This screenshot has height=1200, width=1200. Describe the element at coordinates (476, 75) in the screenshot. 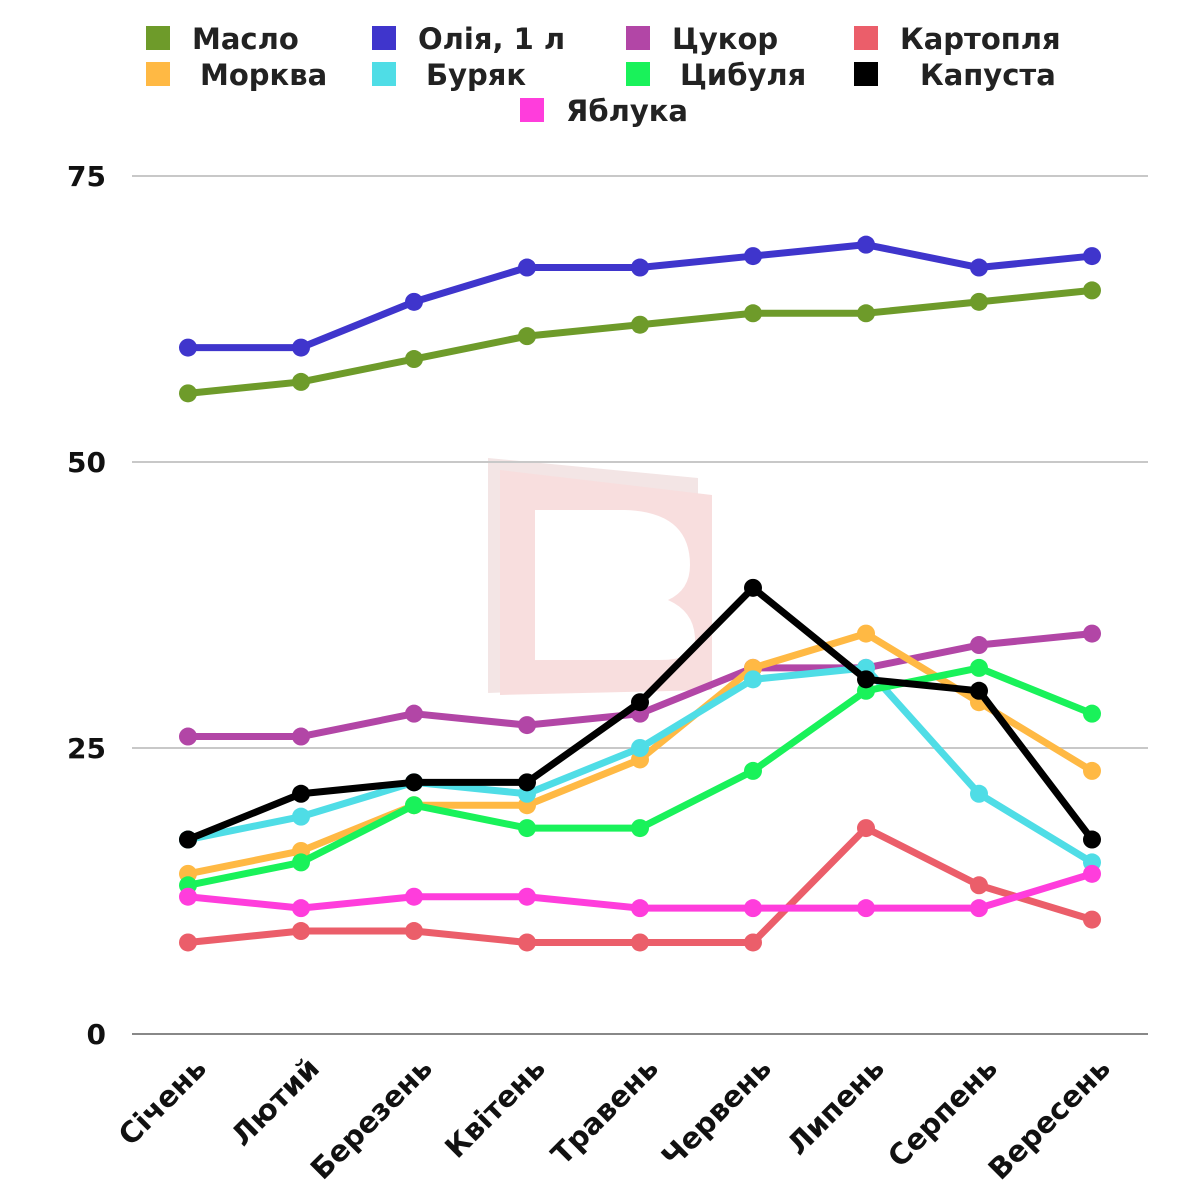

I see `legend-label: Буряк` at that location.